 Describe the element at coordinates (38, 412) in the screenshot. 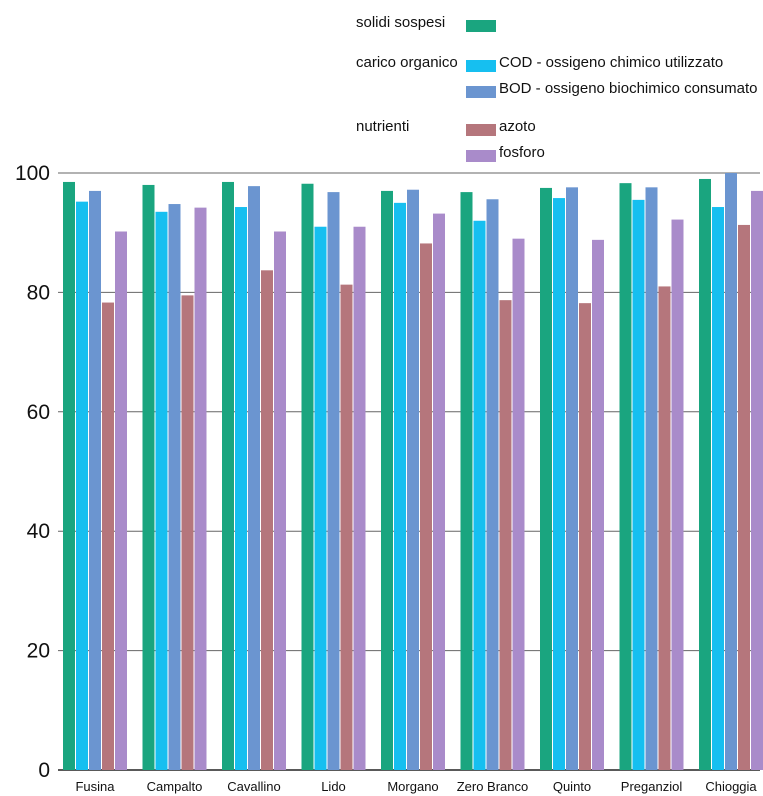

I see `y-tick-label: 60` at that location.